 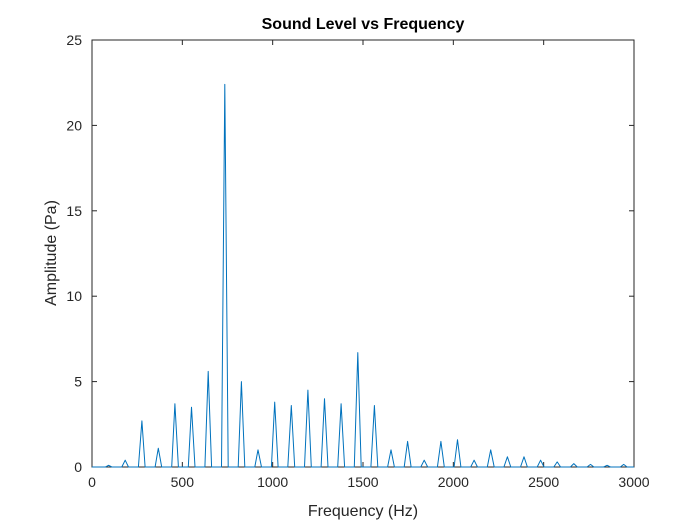 What do you see at coordinates (453, 482) in the screenshot?
I see `x-tick-label: 2000` at bounding box center [453, 482].